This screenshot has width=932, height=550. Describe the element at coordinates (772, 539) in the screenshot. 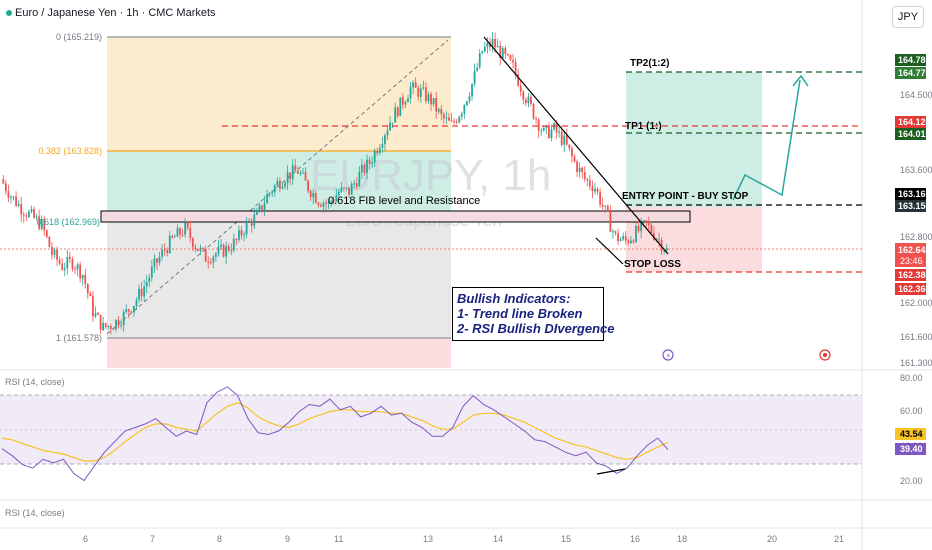

I see `x-tick: 20` at that location.